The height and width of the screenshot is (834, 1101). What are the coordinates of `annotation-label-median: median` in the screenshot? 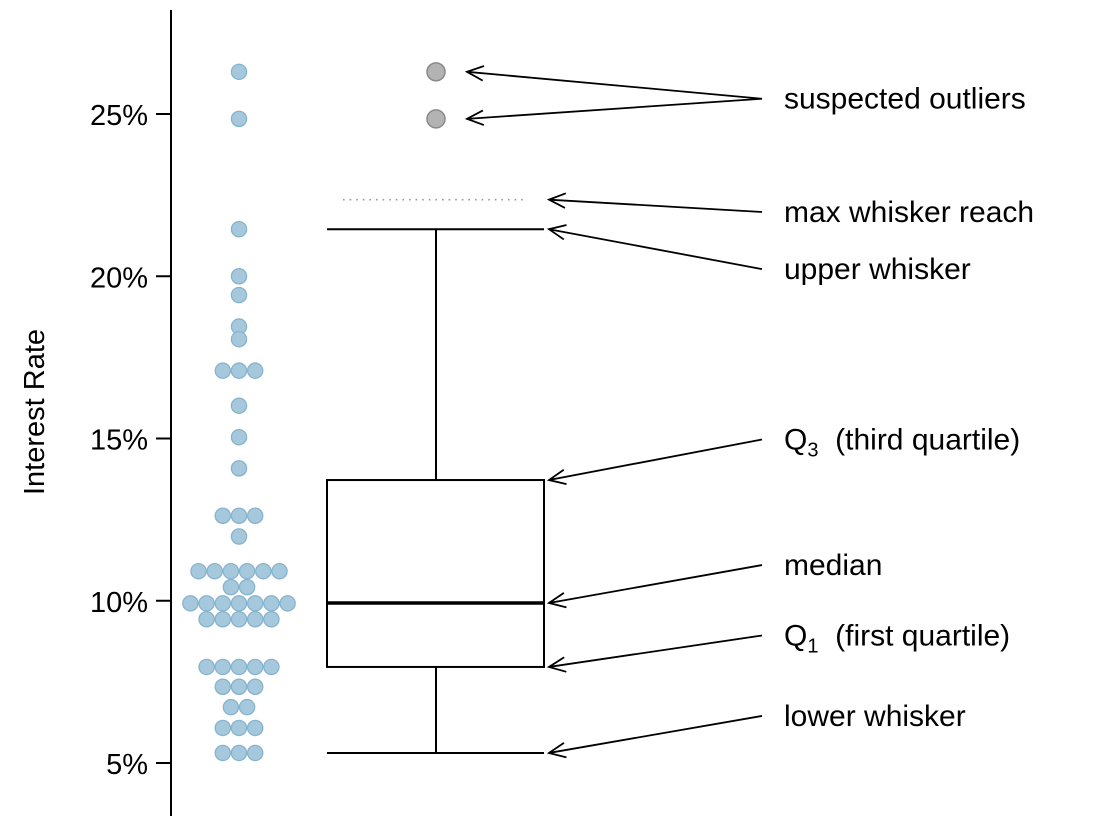 It's located at (833, 565).